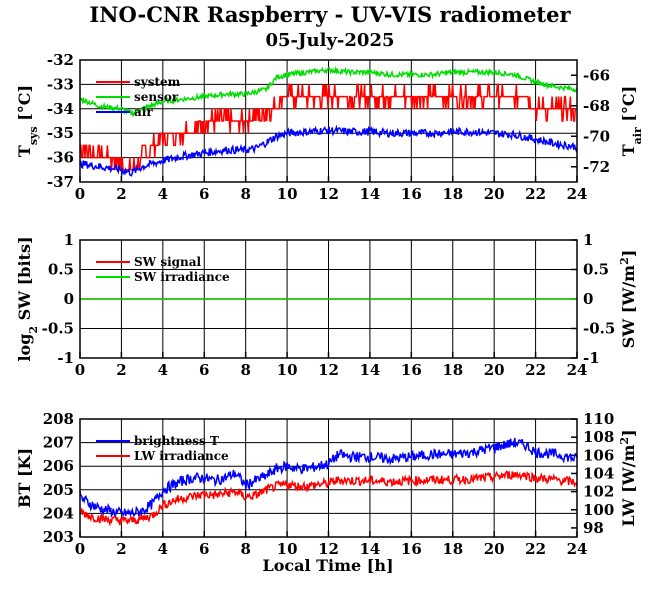  I want to click on legend-label: system, so click(157, 82).